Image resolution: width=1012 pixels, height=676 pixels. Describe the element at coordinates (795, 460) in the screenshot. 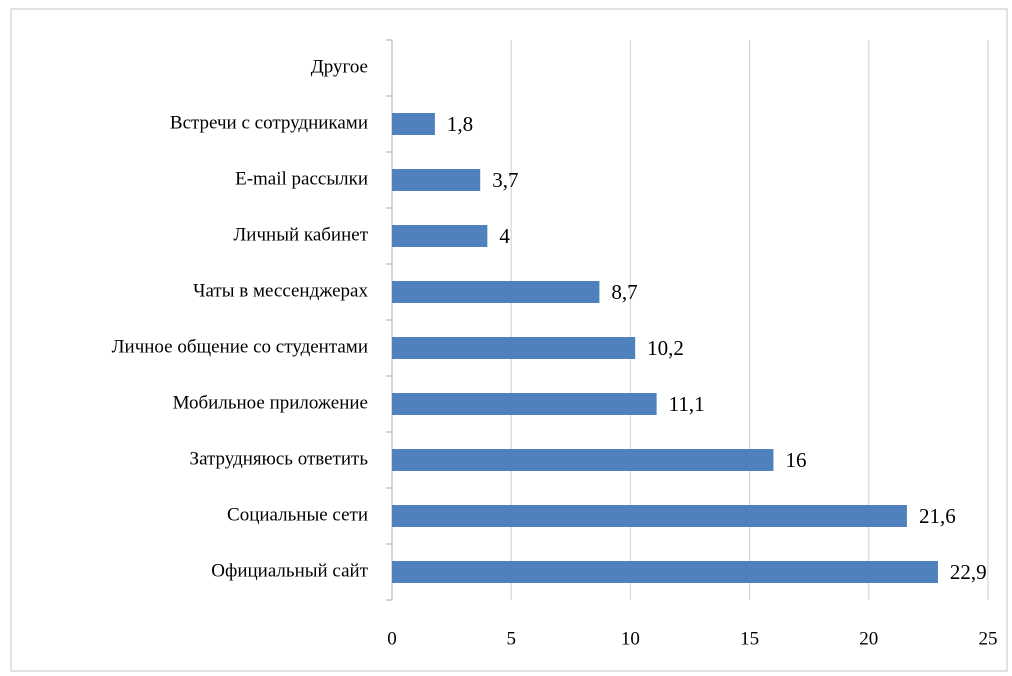

I see `value-label: 16` at that location.